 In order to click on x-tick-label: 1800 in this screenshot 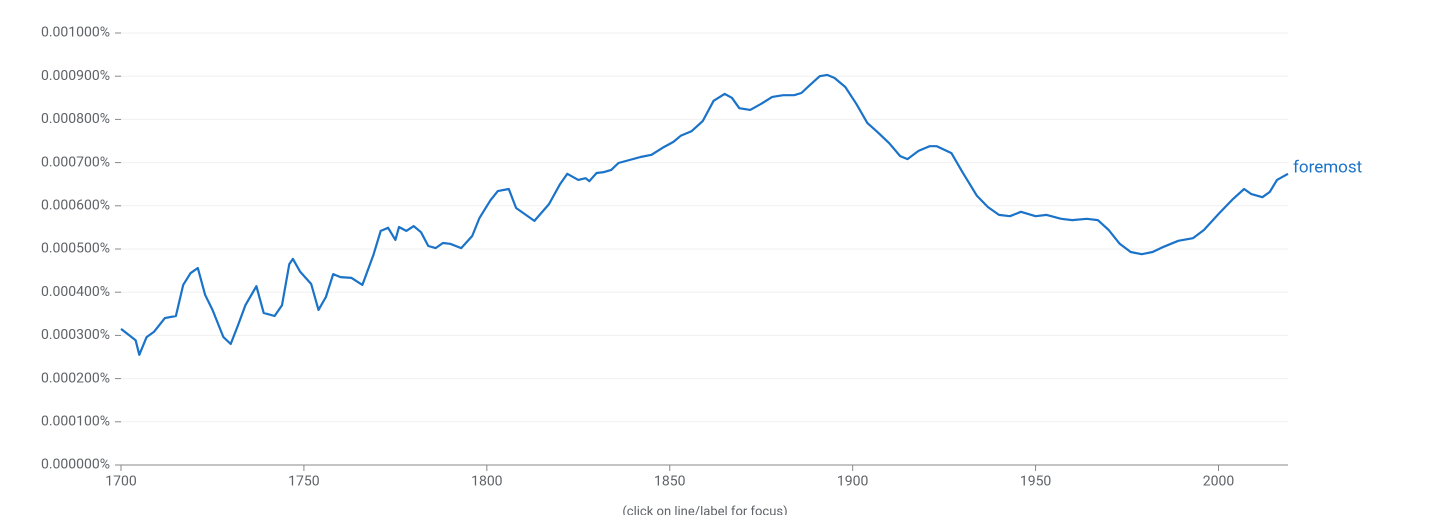, I will do `click(487, 482)`.